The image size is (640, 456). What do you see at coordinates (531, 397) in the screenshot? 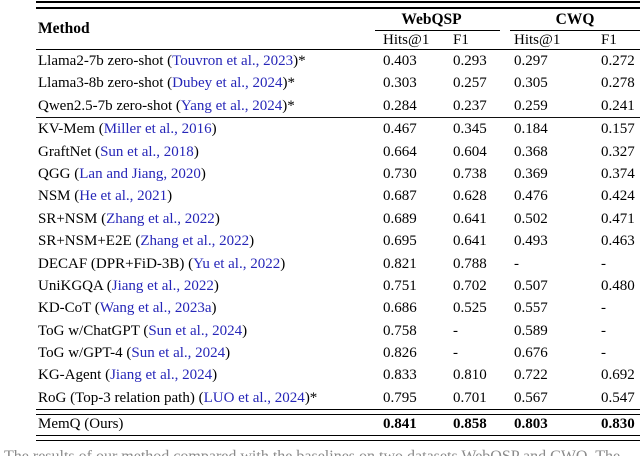
I see `metric-cwq-hits1: 0.567` at bounding box center [531, 397].